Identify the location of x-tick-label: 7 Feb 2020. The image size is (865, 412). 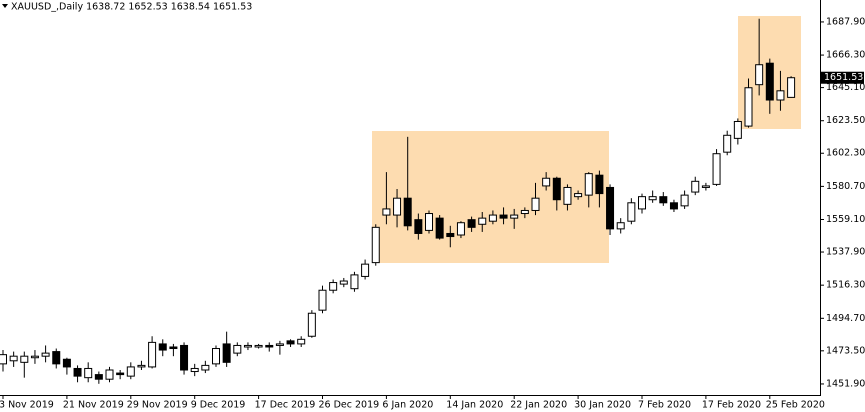
(664, 405).